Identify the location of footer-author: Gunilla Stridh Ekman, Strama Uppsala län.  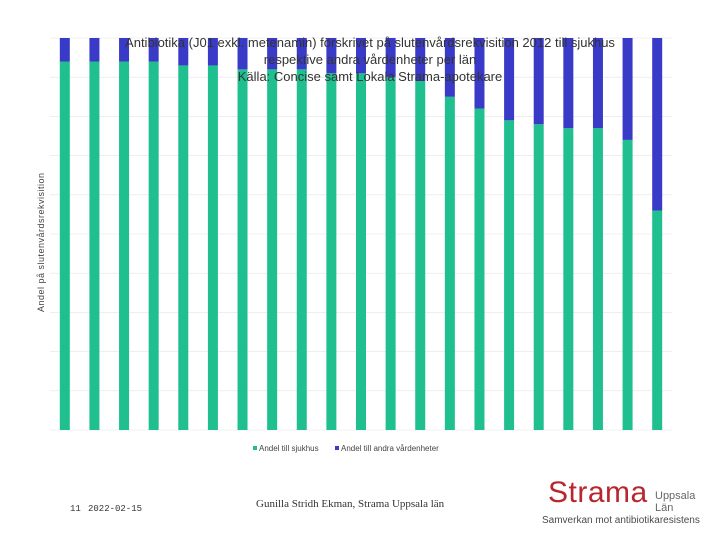
(350, 504).